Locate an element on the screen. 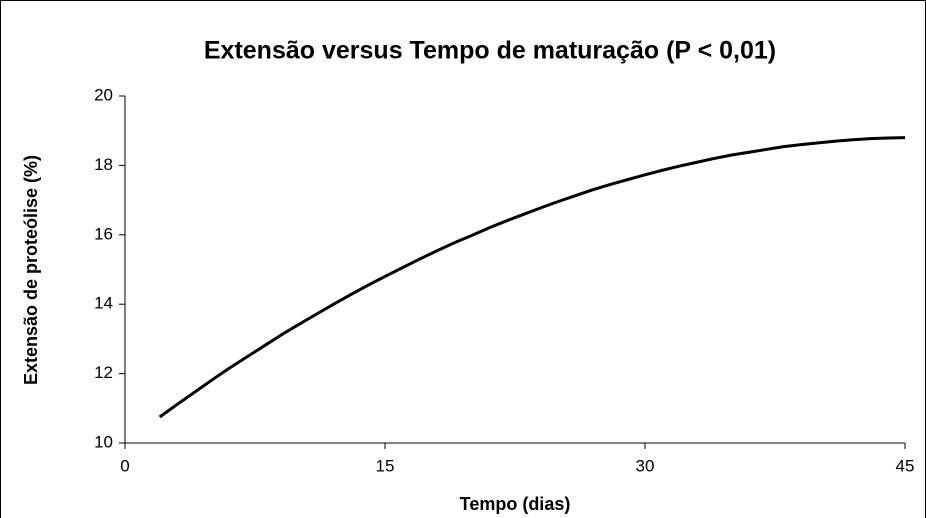 The width and height of the screenshot is (926, 518). x-tick-label: 30 is located at coordinates (645, 465).